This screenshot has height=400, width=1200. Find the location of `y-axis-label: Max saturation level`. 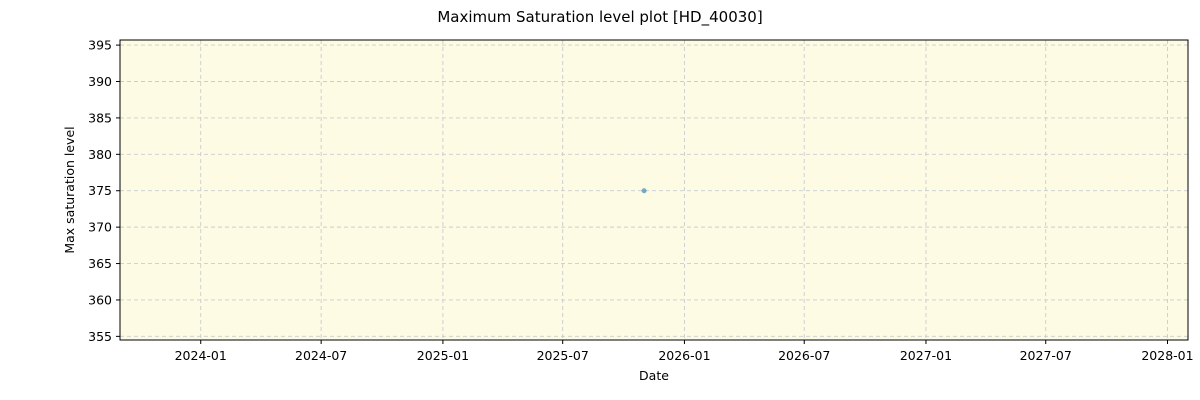

y-axis-label: Max saturation level is located at coordinates (69, 189).